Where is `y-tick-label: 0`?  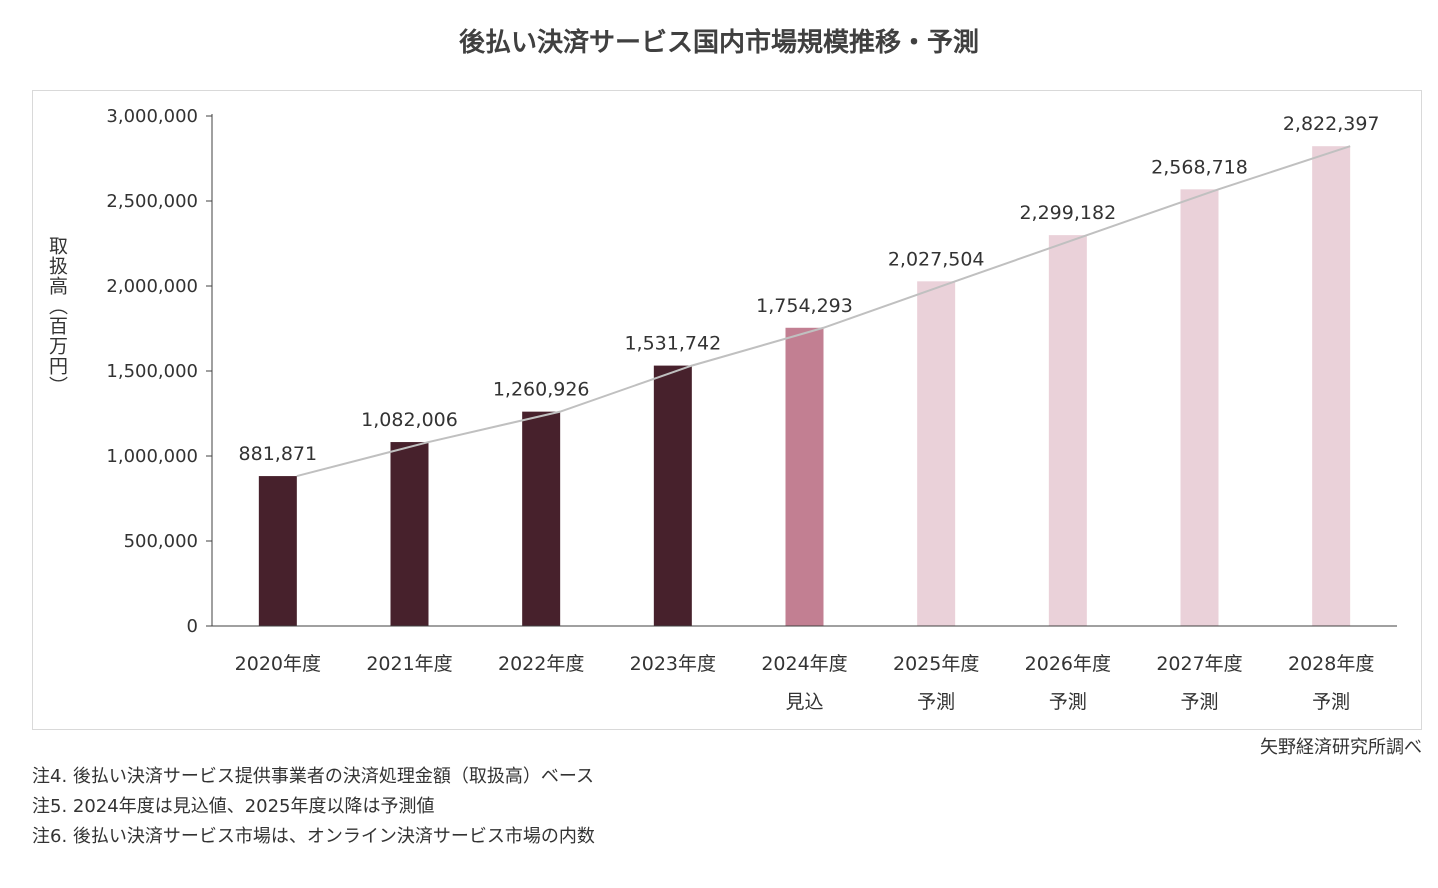 y-tick-label: 0 is located at coordinates (192, 626).